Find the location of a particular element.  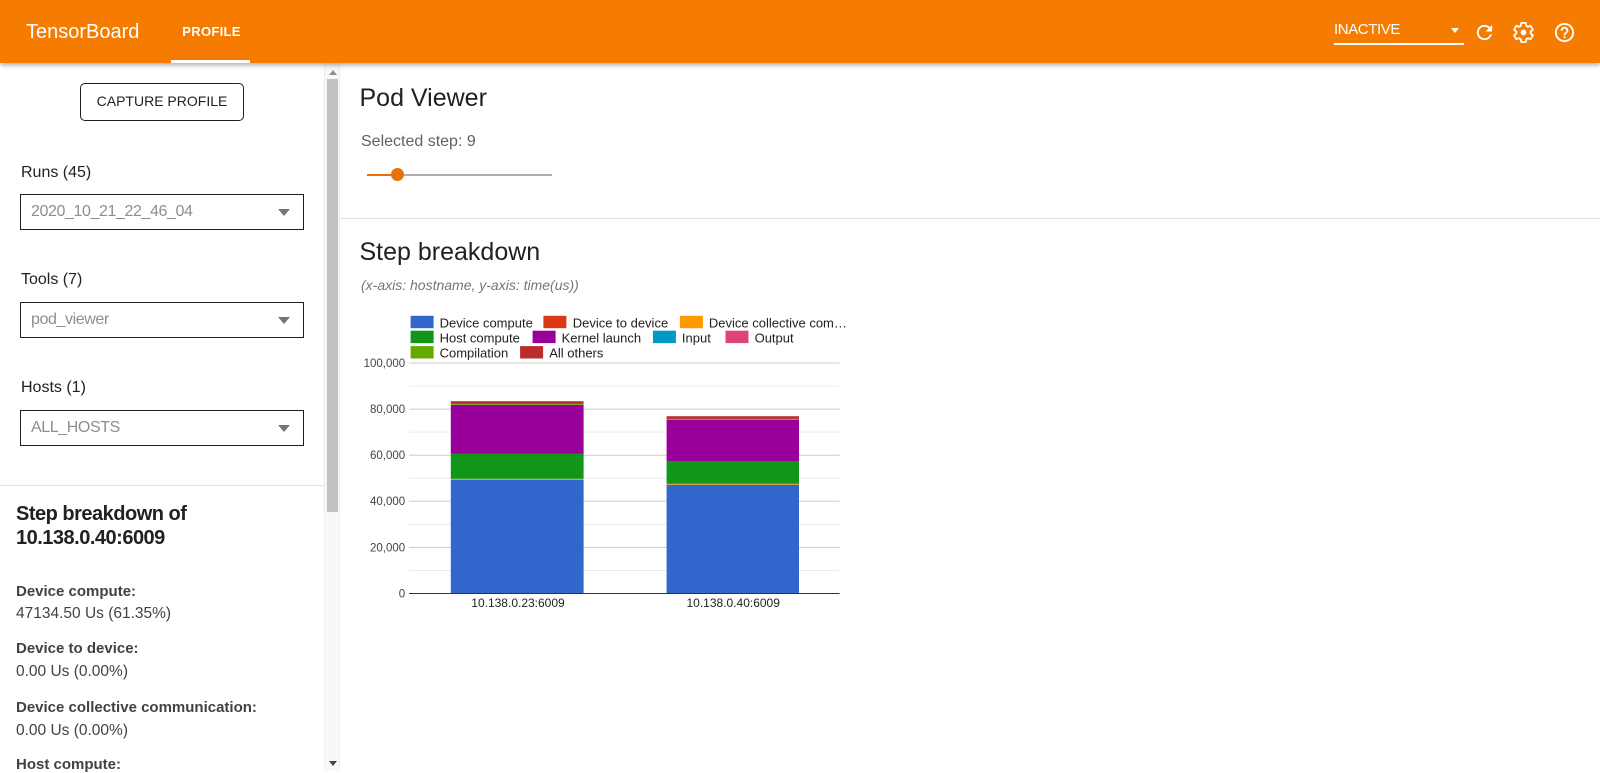

svg-text: 20,000 is located at coordinates (387, 548).